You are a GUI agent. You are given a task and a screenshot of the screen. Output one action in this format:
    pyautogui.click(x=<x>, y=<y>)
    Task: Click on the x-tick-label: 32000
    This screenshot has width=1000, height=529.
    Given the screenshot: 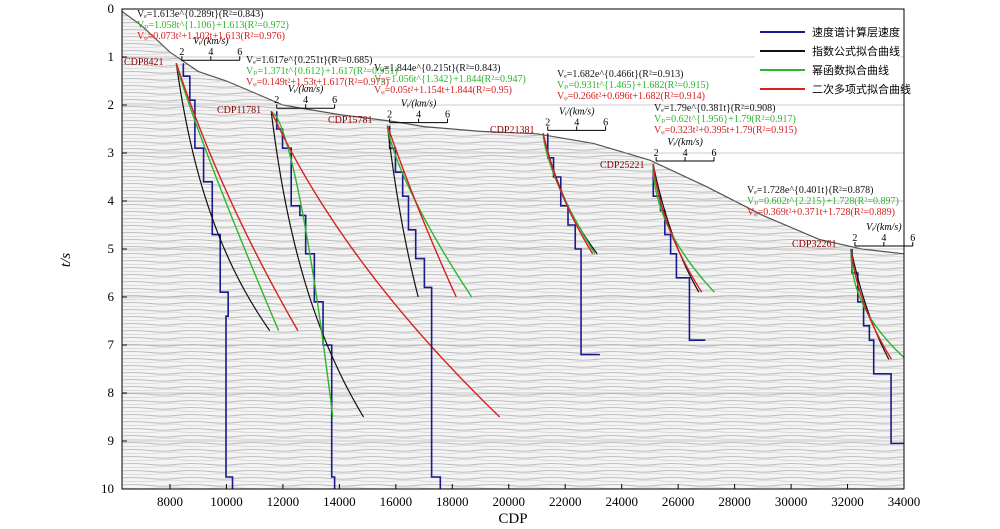 What is the action you would take?
    pyautogui.click(x=847, y=501)
    